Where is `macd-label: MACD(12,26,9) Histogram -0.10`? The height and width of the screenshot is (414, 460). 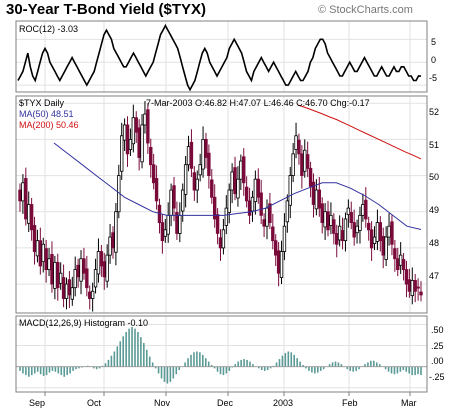
macd-label: MACD(12,26,9) Histogram -0.10 is located at coordinates (84, 323).